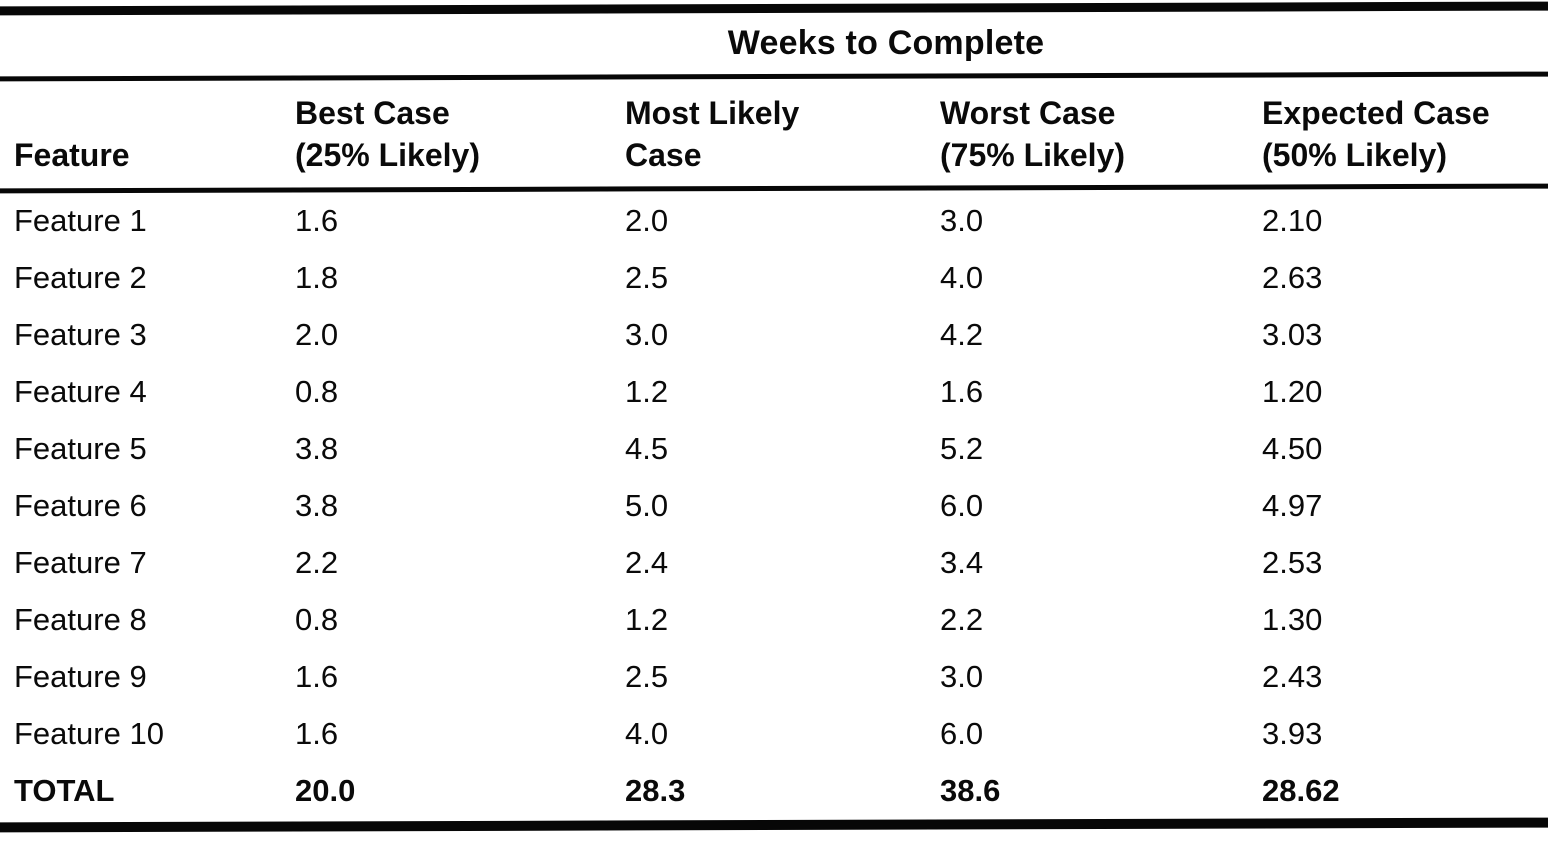  Describe the element at coordinates (317, 334) in the screenshot. I see `cell-best: 2.0` at that location.